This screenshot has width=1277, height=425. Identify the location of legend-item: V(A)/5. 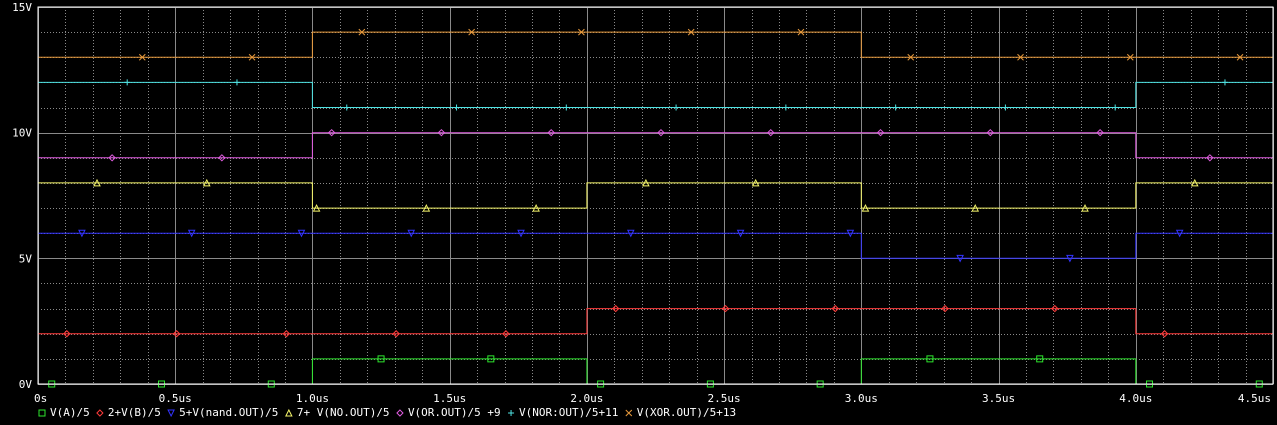
(64, 412).